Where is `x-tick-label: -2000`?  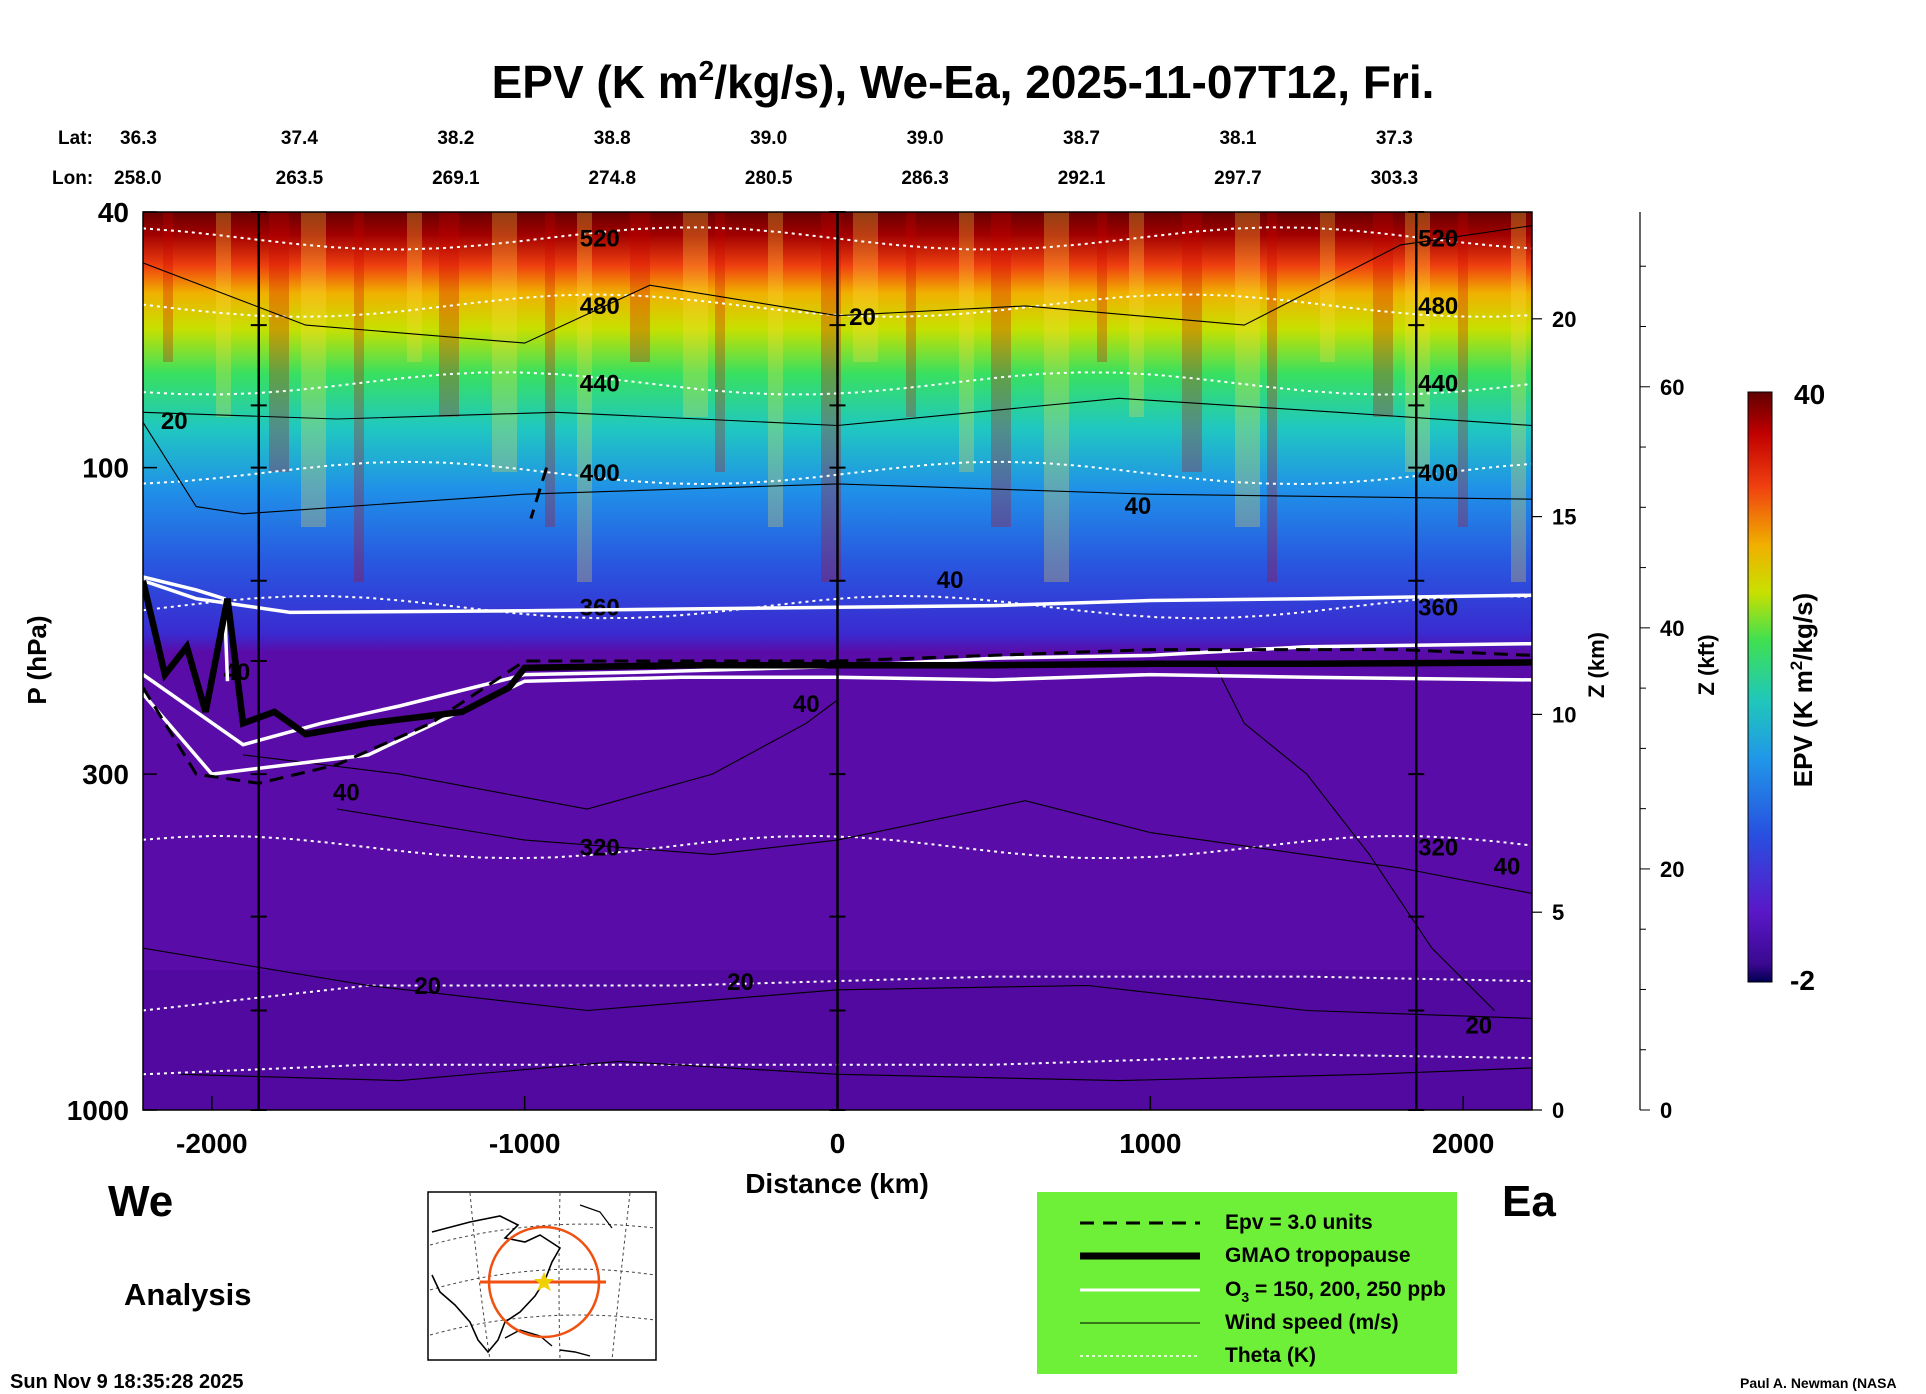
x-tick-label: -2000 is located at coordinates (212, 1143).